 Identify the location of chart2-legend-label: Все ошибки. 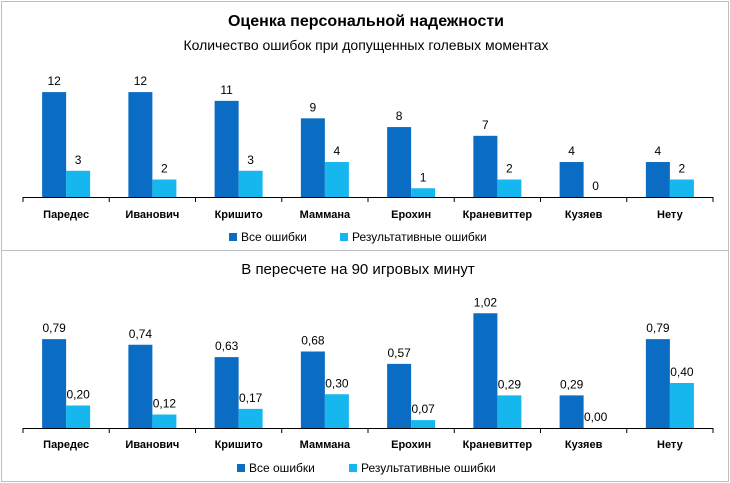
(282, 468).